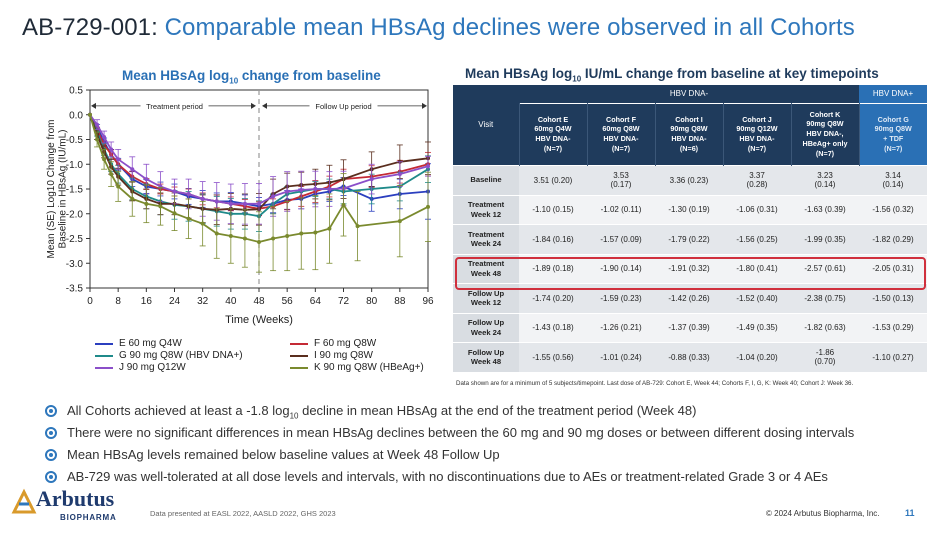  Describe the element at coordinates (552, 134) in the screenshot. I see `cohort-header: Cohort E 60mg Q4W HBV DNA- (N=7)` at that location.